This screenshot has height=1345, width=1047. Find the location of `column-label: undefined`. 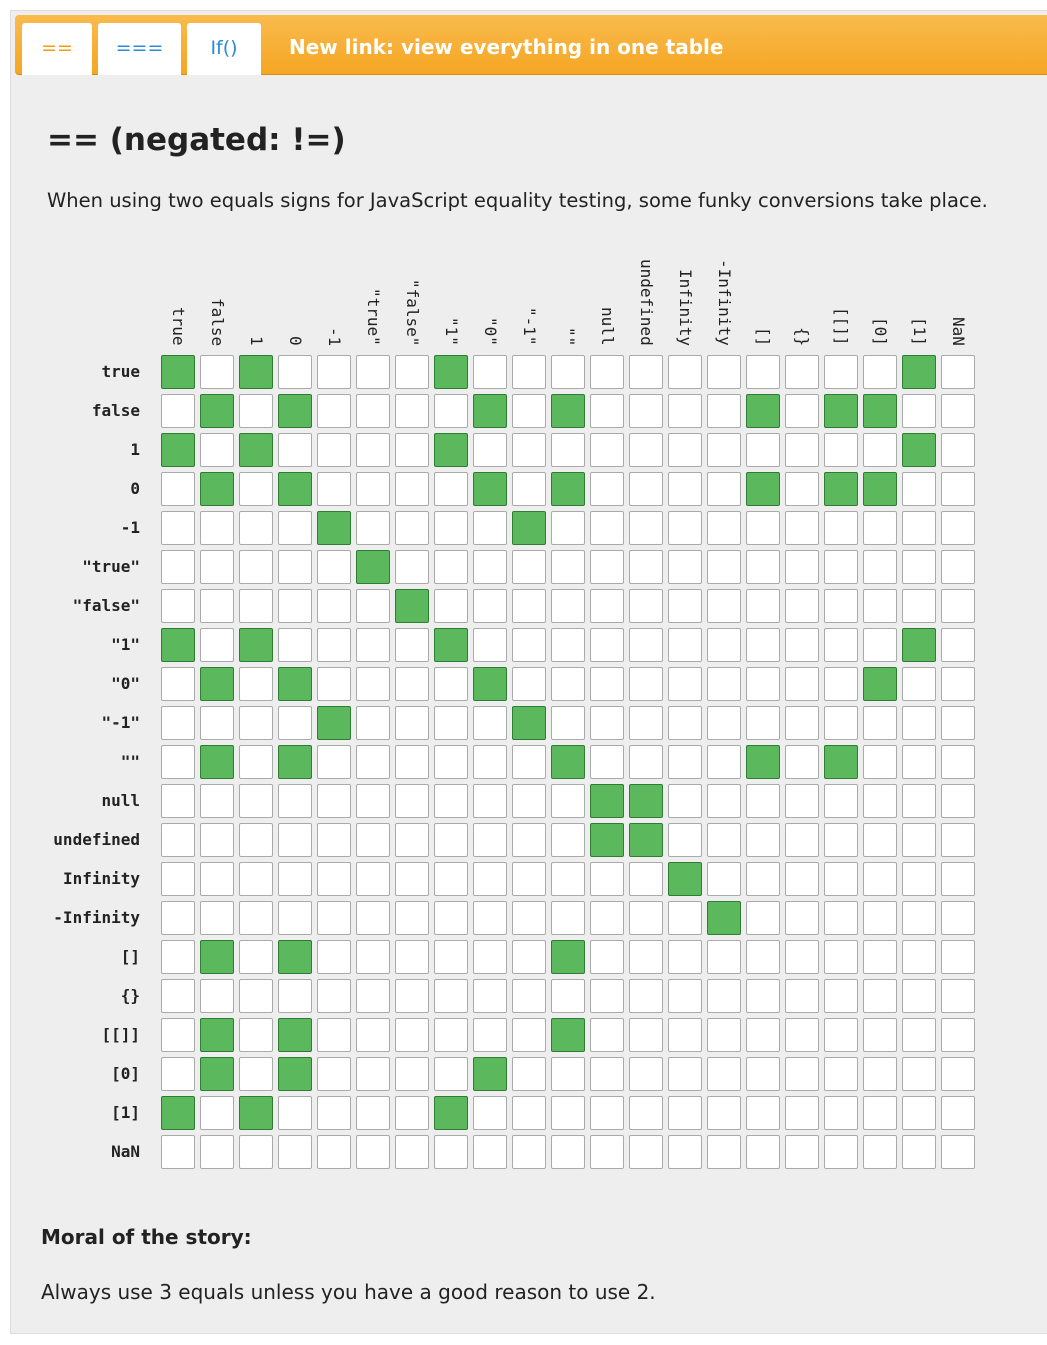

column-label: undefined is located at coordinates (646, 302).